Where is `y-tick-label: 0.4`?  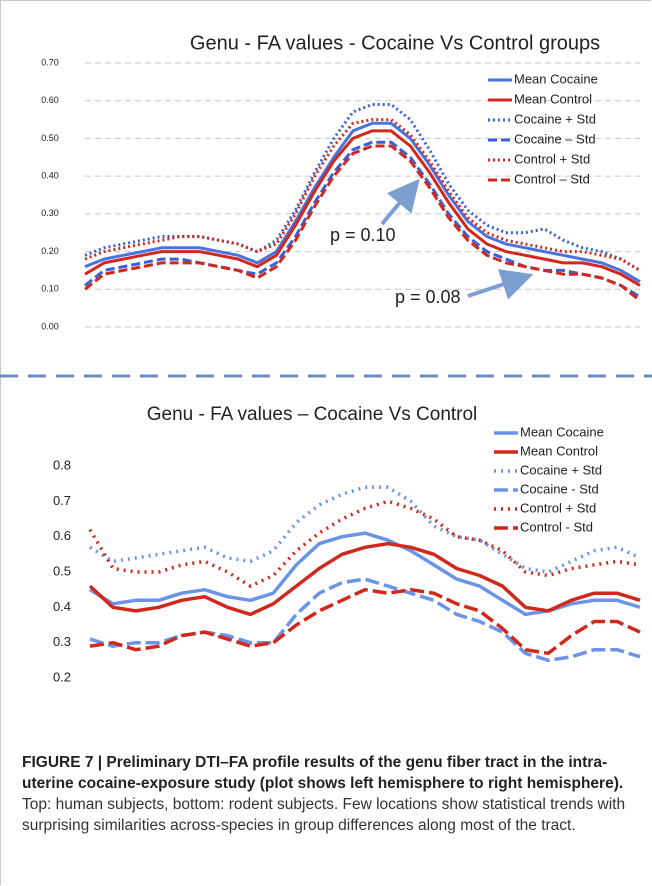 y-tick-label: 0.4 is located at coordinates (62, 606).